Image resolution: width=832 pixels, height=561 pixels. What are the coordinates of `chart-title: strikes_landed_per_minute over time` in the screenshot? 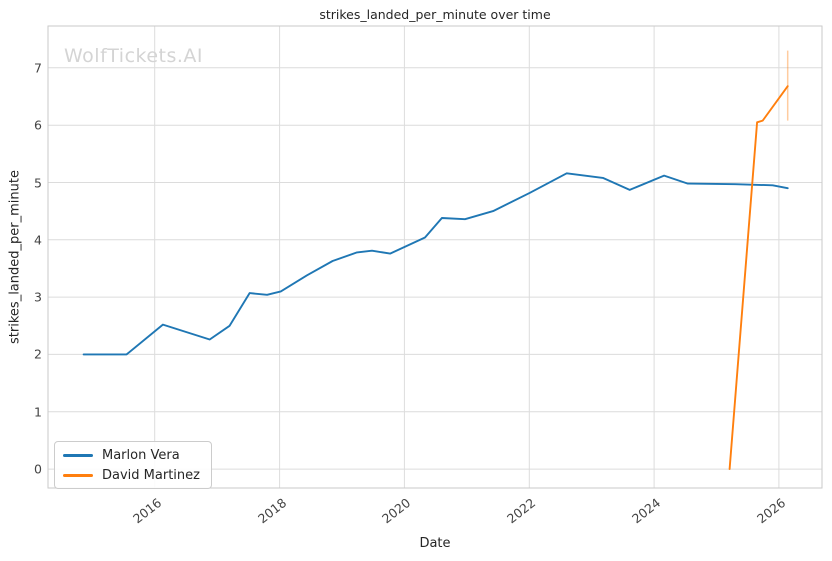 It's located at (435, 14).